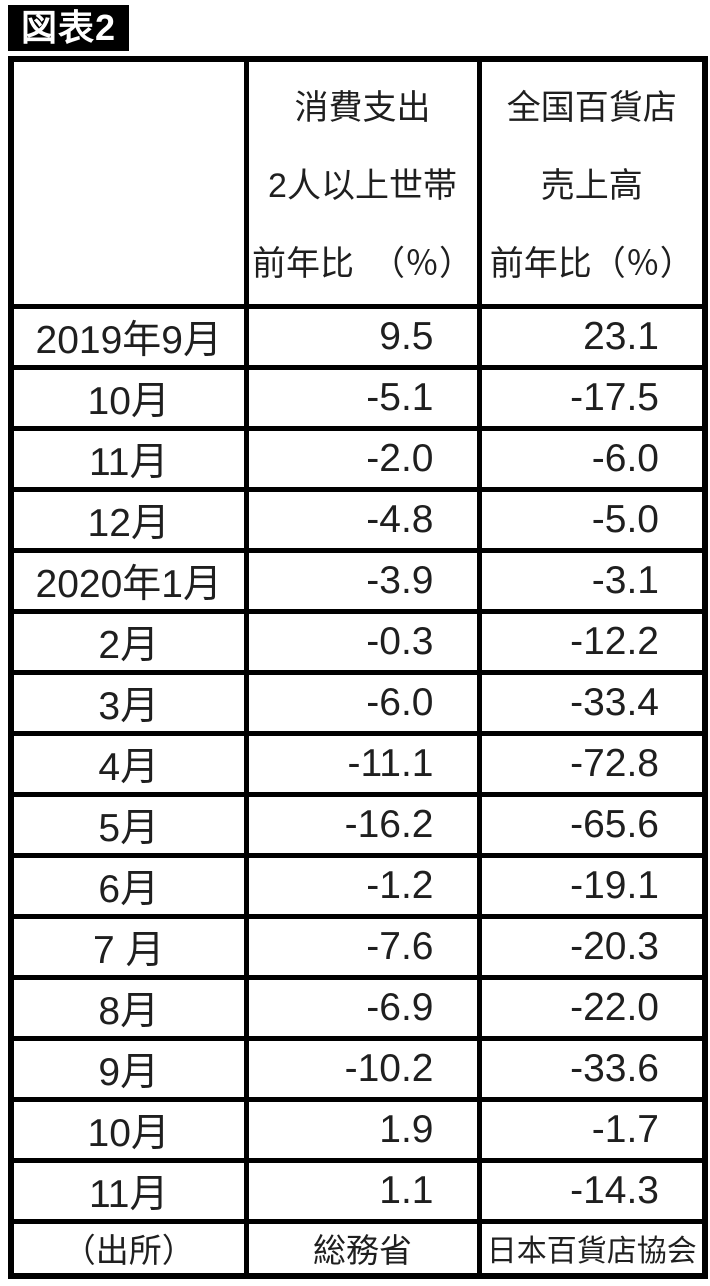 This screenshot has width=710, height=1286. What do you see at coordinates (128, 1007) in the screenshot?
I see `period-cell: 8月` at bounding box center [128, 1007].